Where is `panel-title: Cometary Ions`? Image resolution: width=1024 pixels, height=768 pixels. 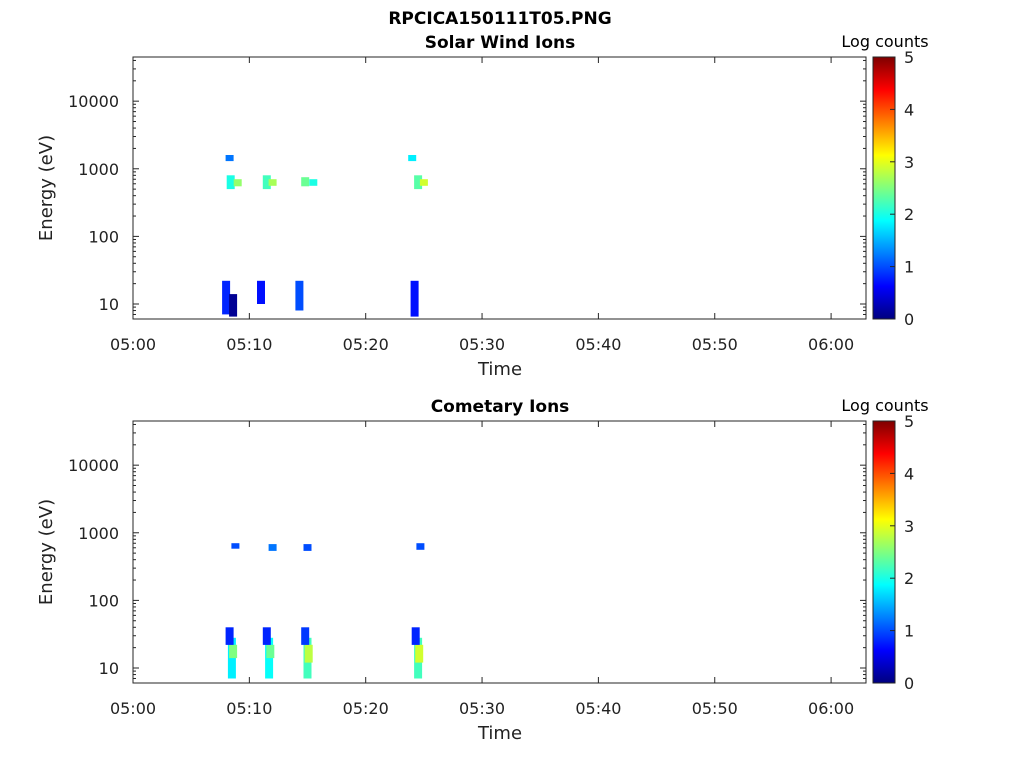
panel-title: Cometary Ions is located at coordinates (500, 407).